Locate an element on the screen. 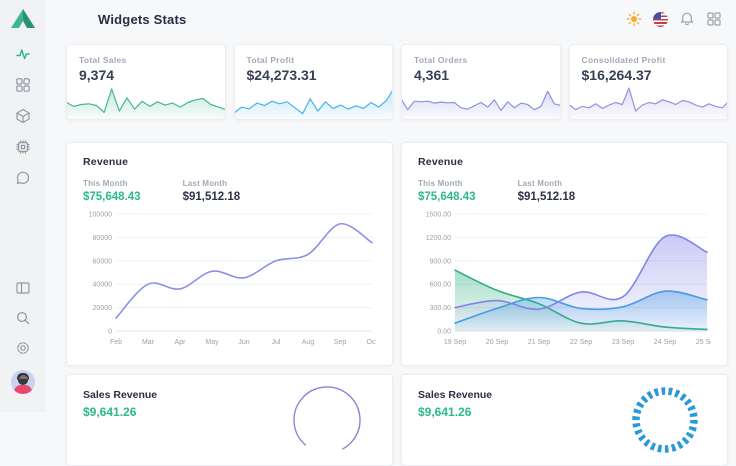 The image size is (736, 466). total-profit-sparkline-chart is located at coordinates (313, 100).